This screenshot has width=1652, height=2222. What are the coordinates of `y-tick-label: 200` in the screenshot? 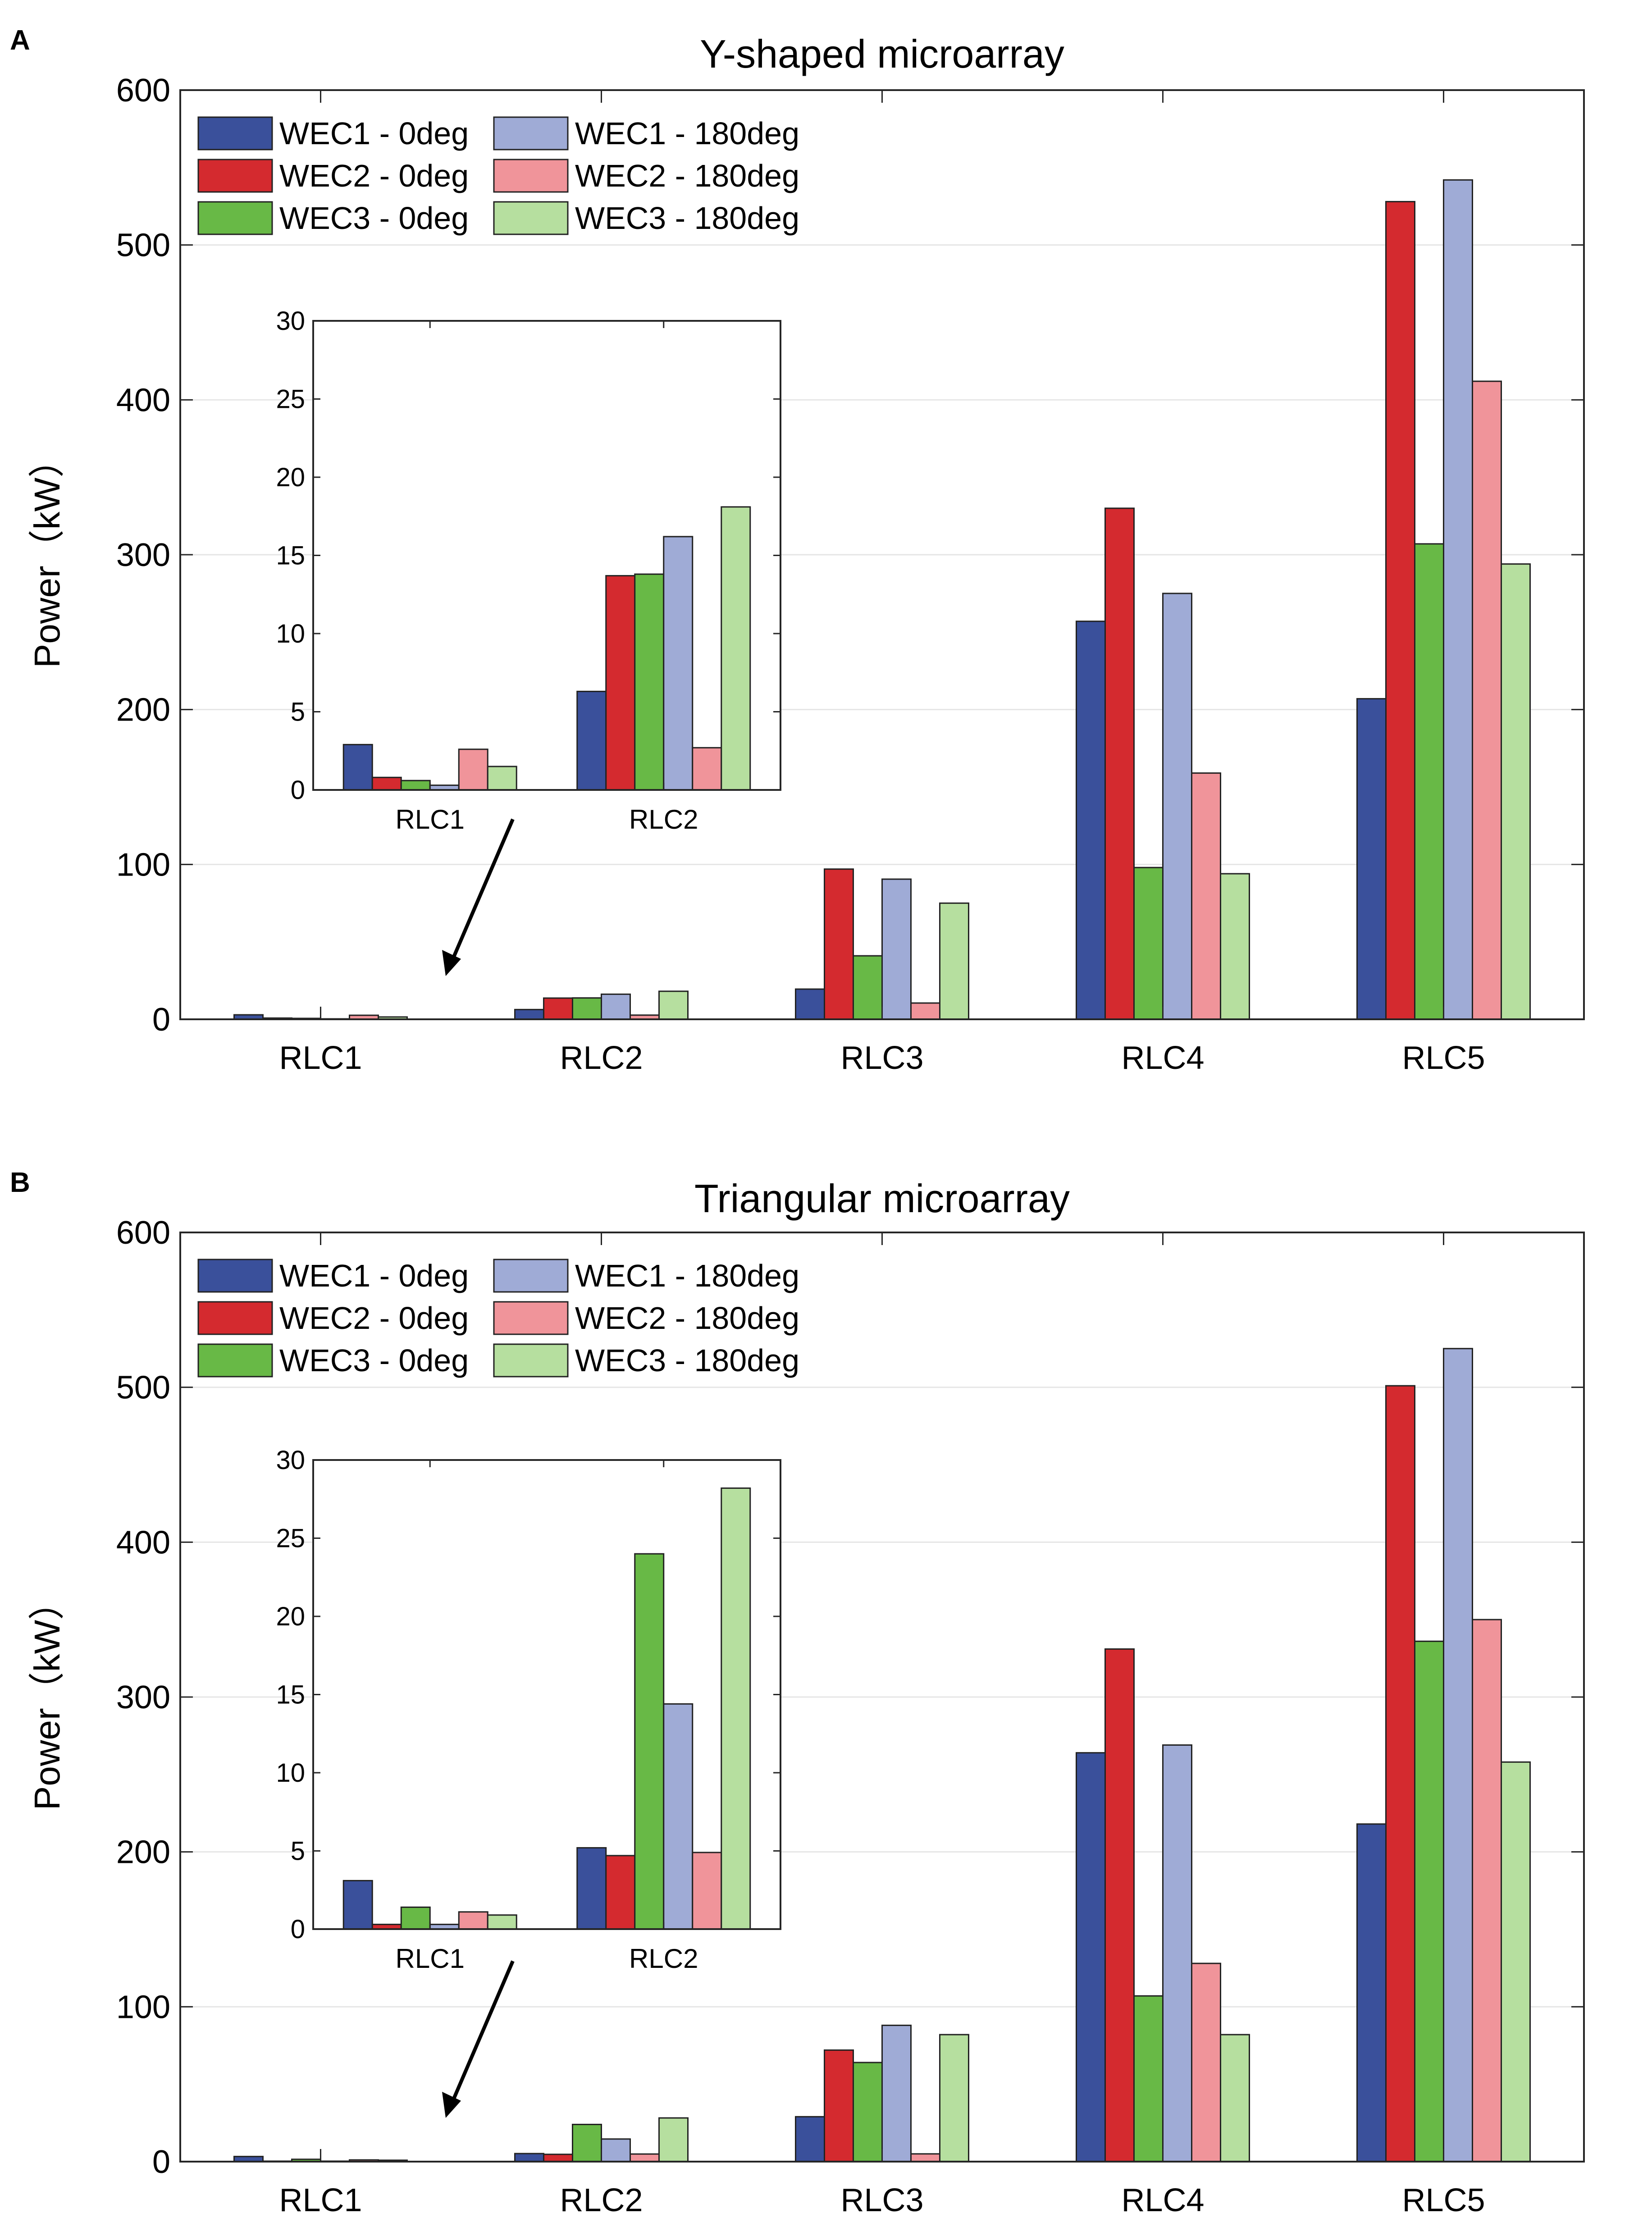 It's located at (143, 1852).